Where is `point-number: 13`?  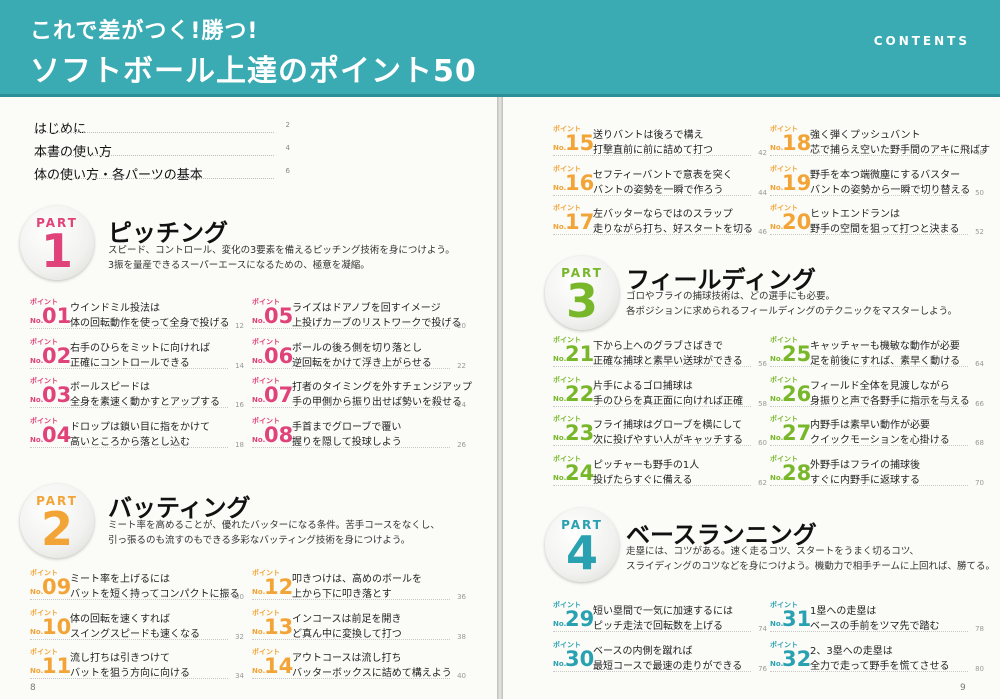 point-number: 13 is located at coordinates (279, 627).